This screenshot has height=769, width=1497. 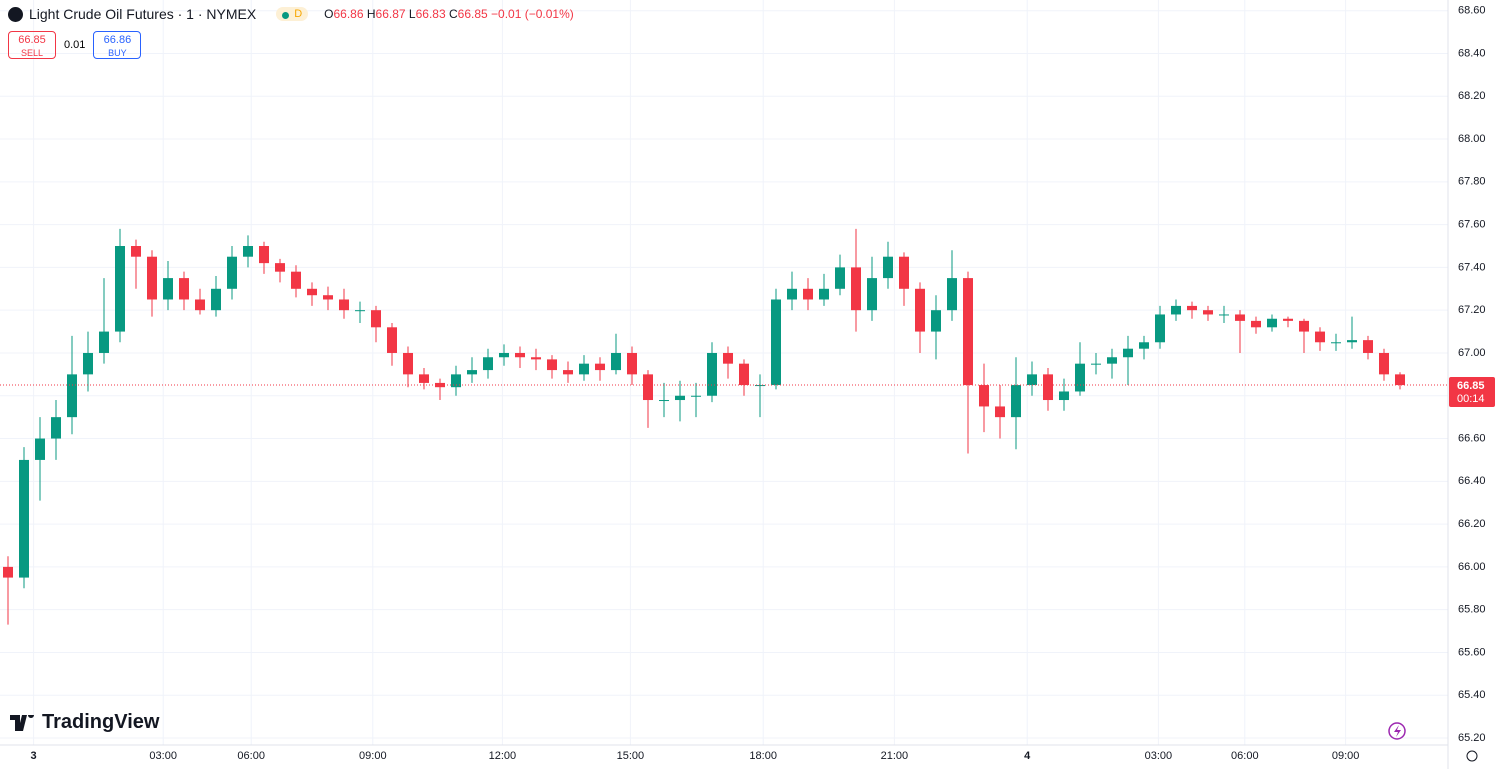 I want to click on ohlc-value: 66.87, so click(x=390, y=14).